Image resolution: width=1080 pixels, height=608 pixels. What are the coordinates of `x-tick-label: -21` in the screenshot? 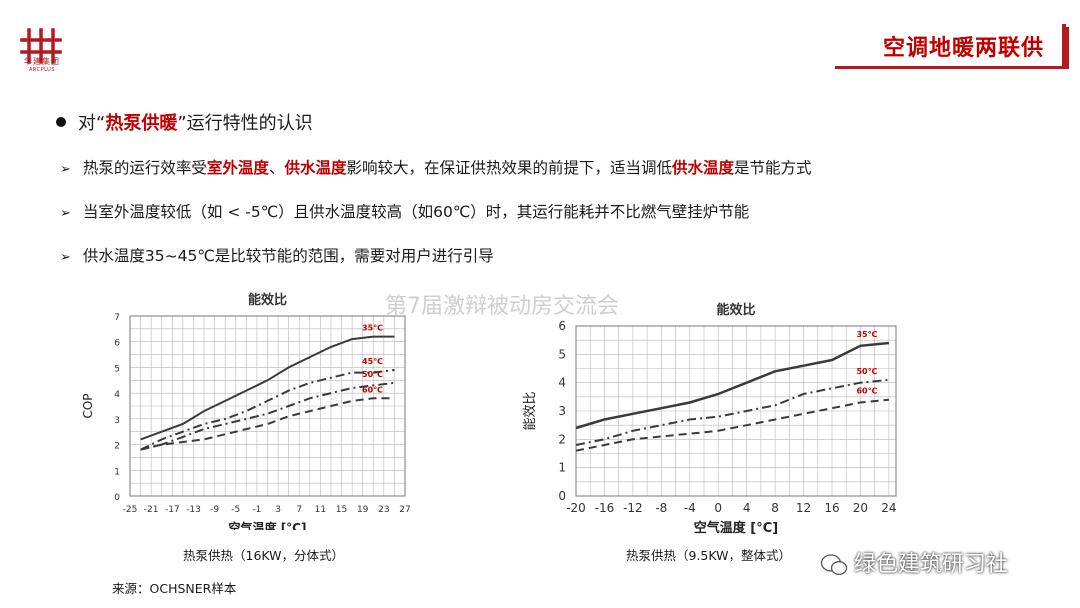 It's located at (151, 510).